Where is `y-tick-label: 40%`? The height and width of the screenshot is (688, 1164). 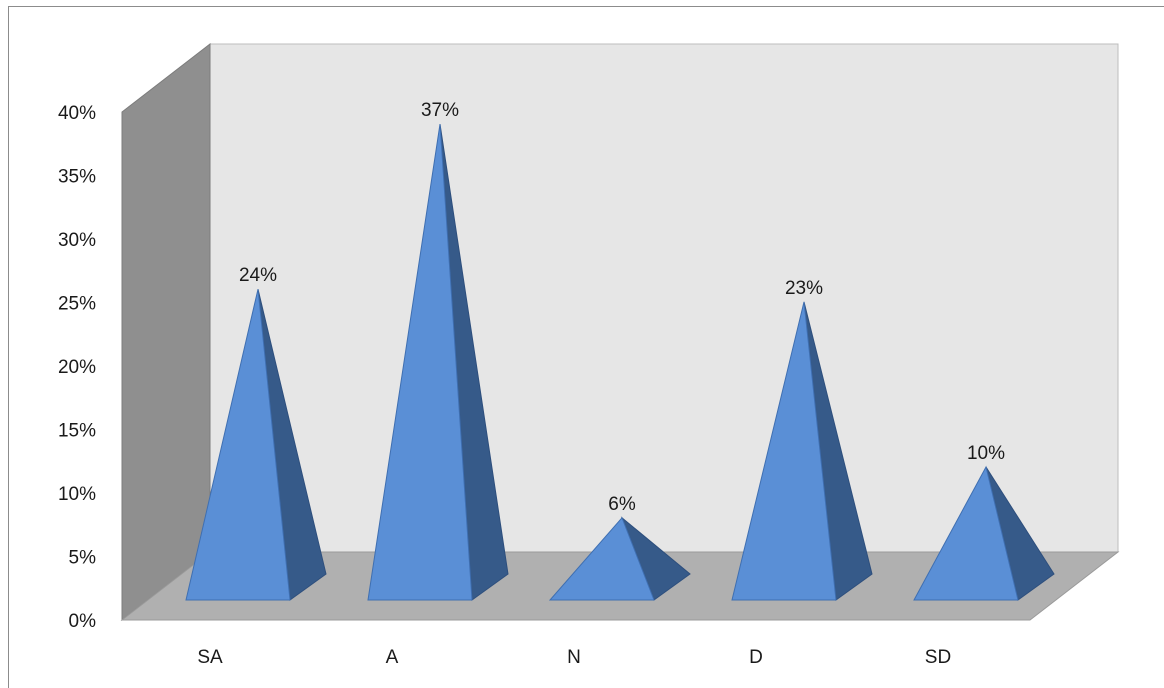 y-tick-label: 40% is located at coordinates (77, 113).